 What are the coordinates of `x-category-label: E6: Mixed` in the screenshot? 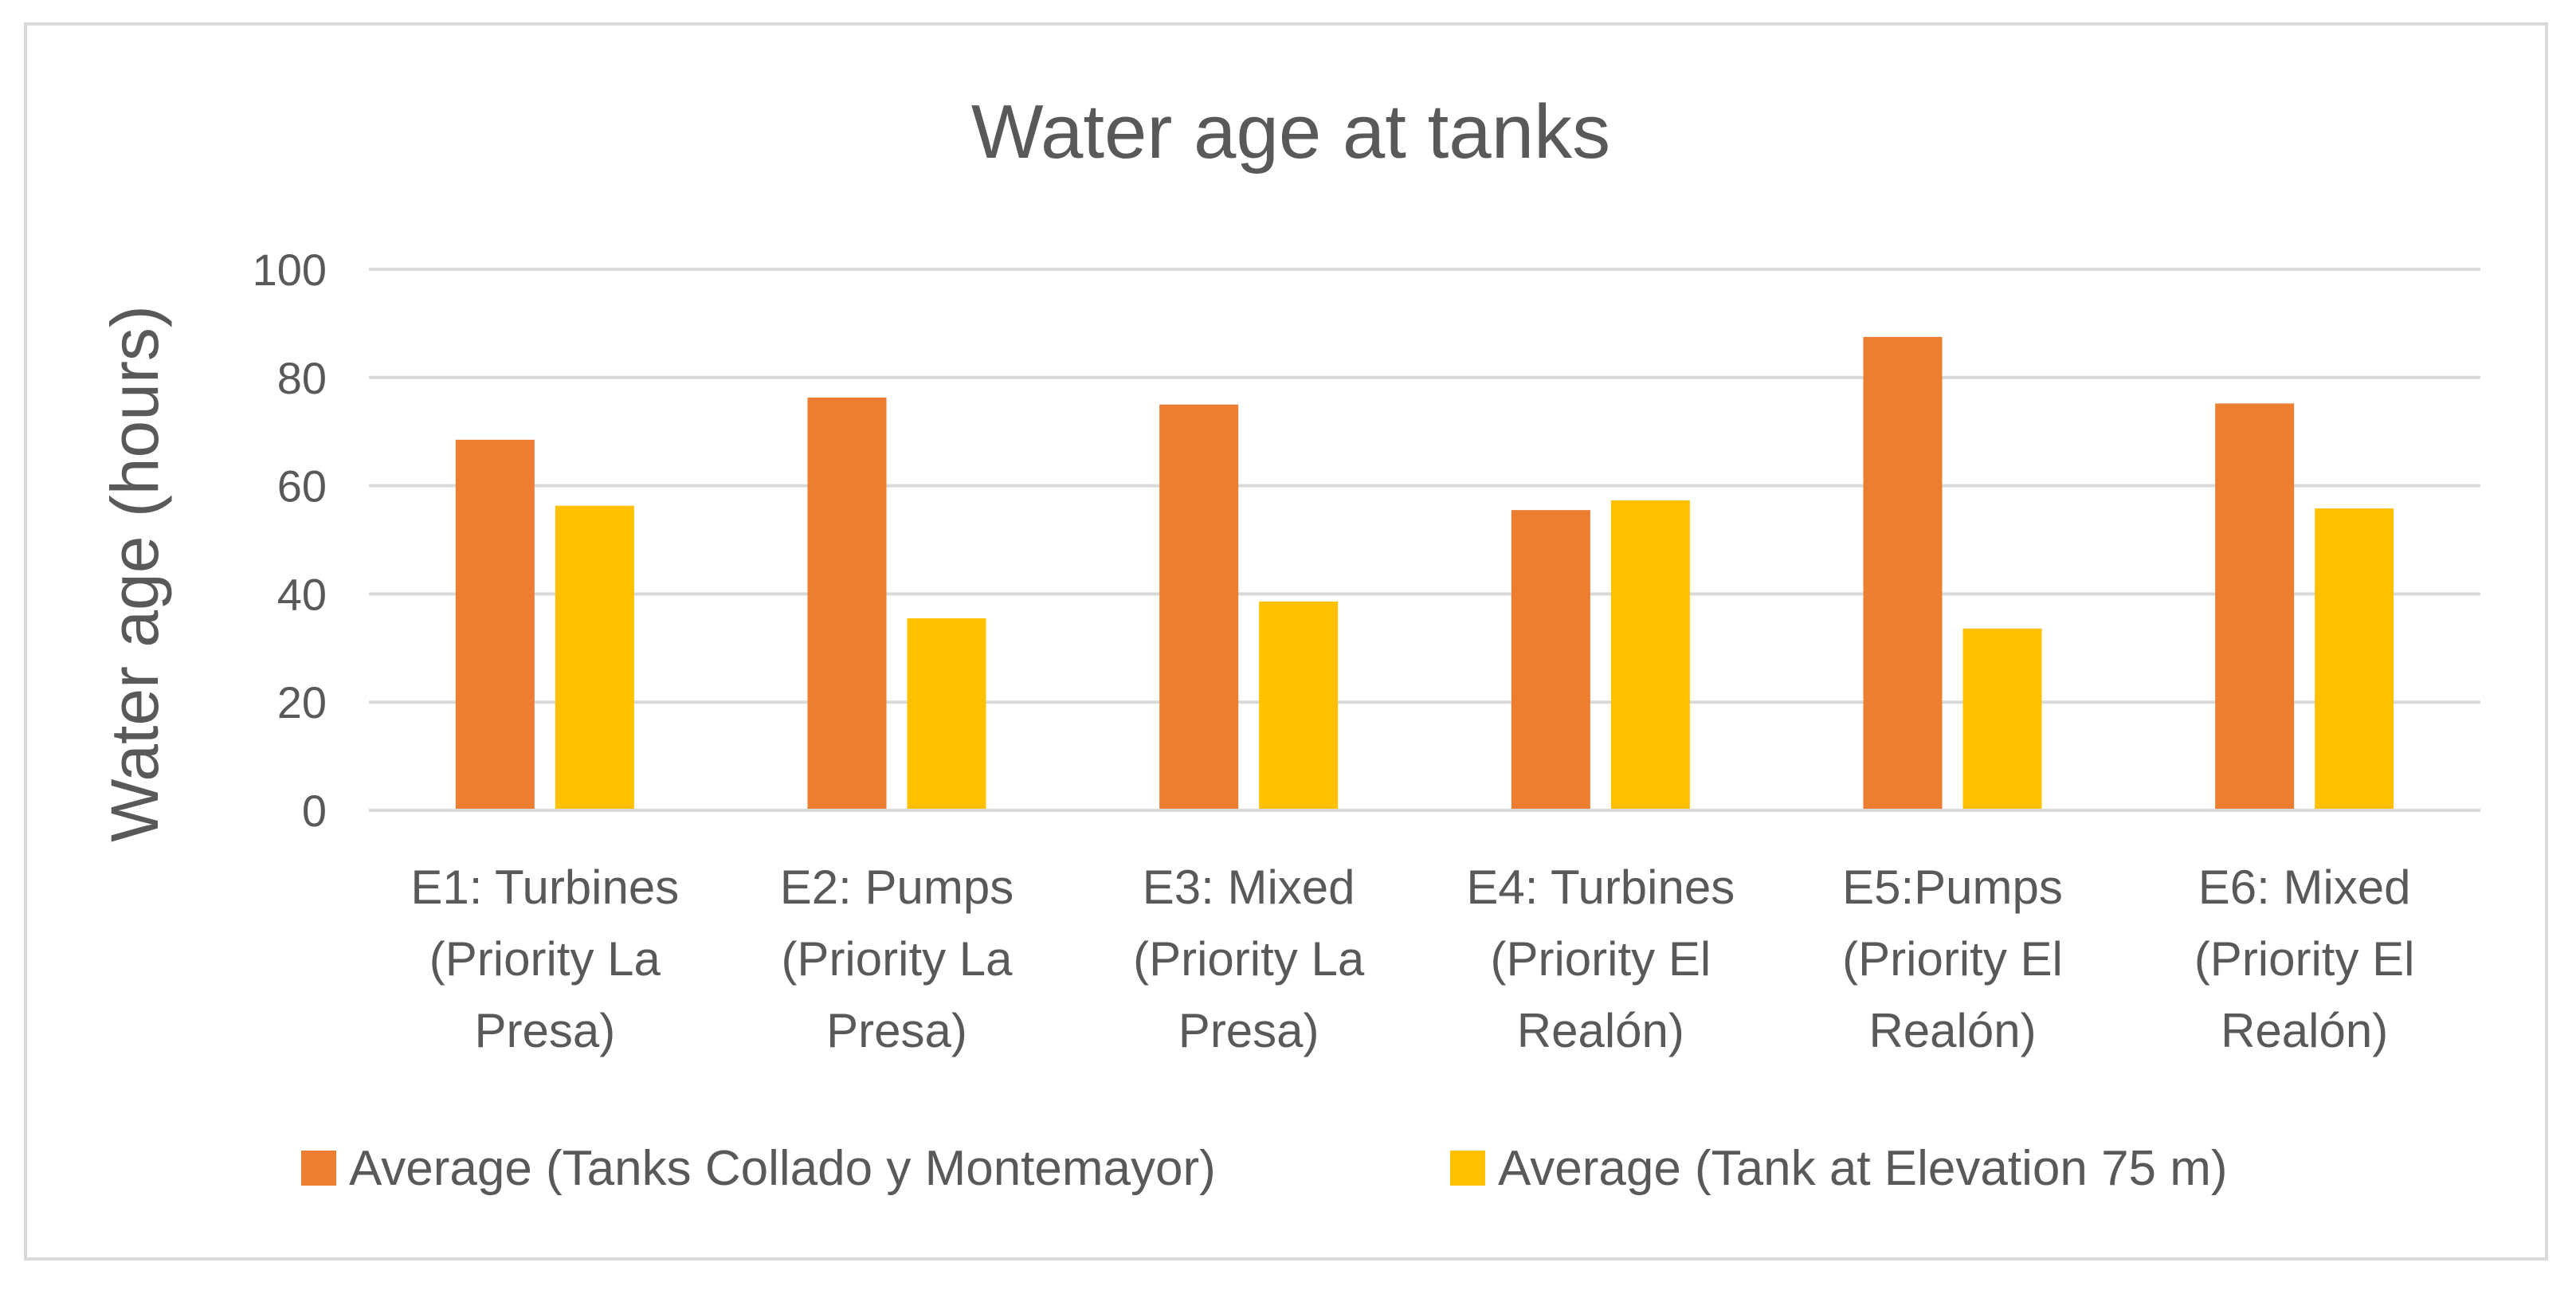 It's located at (2304, 887).